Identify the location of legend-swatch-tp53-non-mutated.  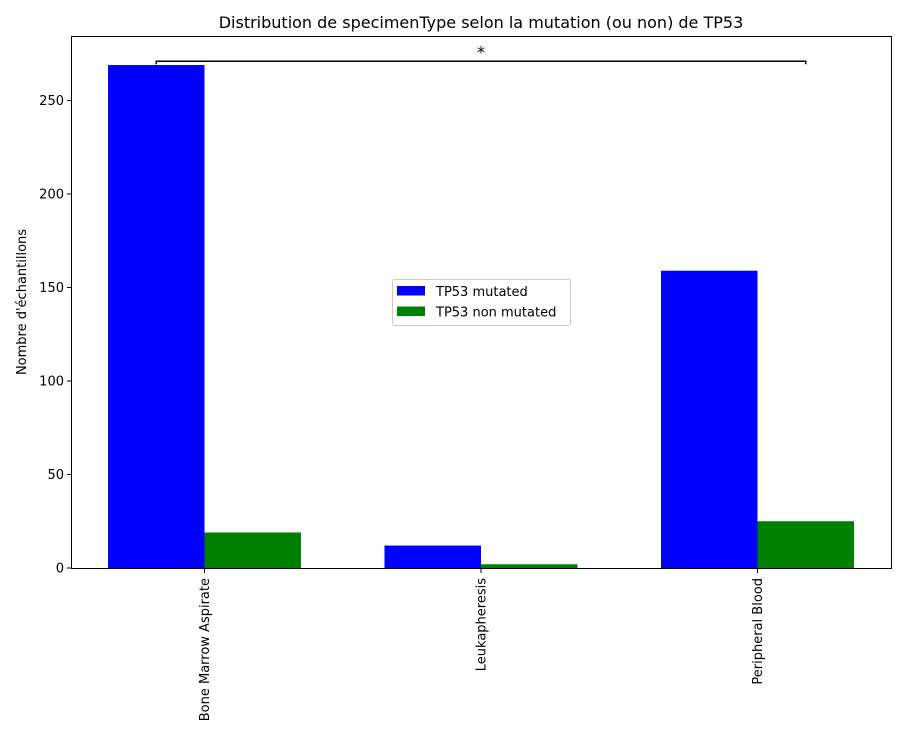
(411, 311).